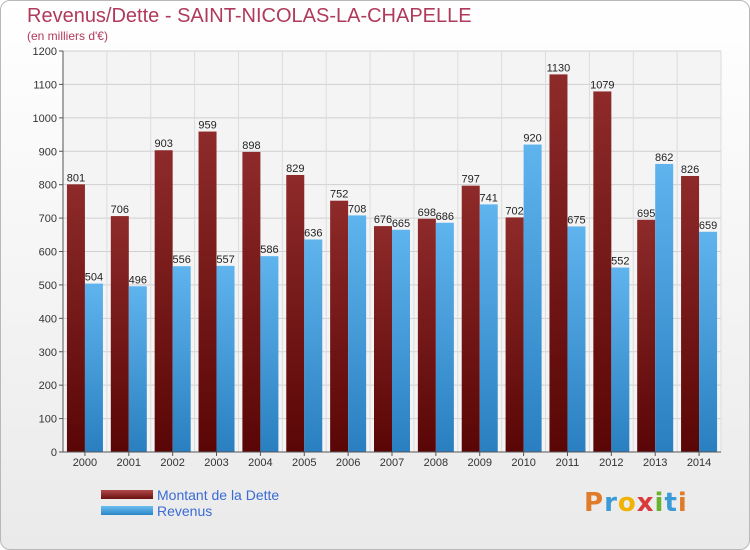 This screenshot has width=750, height=550. I want to click on legend-label-revenus: Revenus, so click(185, 511).